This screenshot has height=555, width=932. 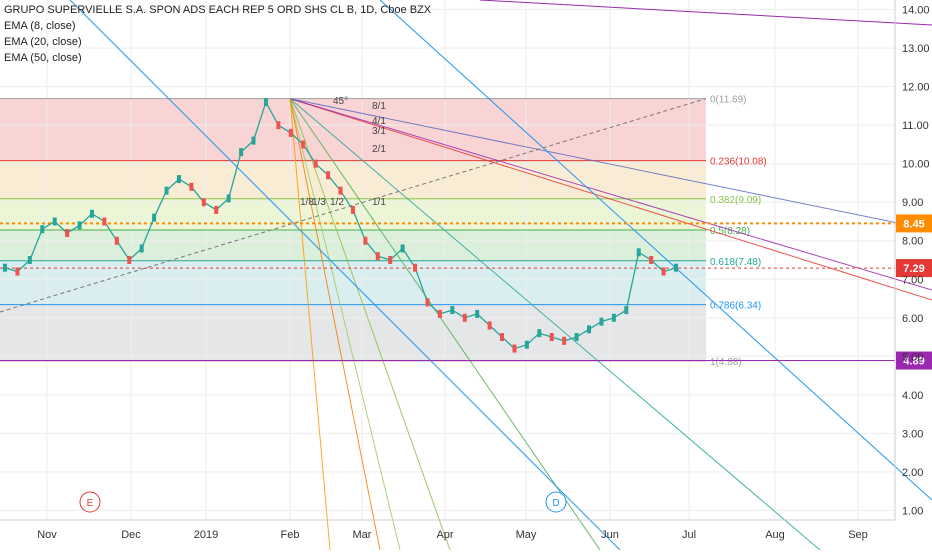 I want to click on y-tick-label: 12.00, so click(x=916, y=88).